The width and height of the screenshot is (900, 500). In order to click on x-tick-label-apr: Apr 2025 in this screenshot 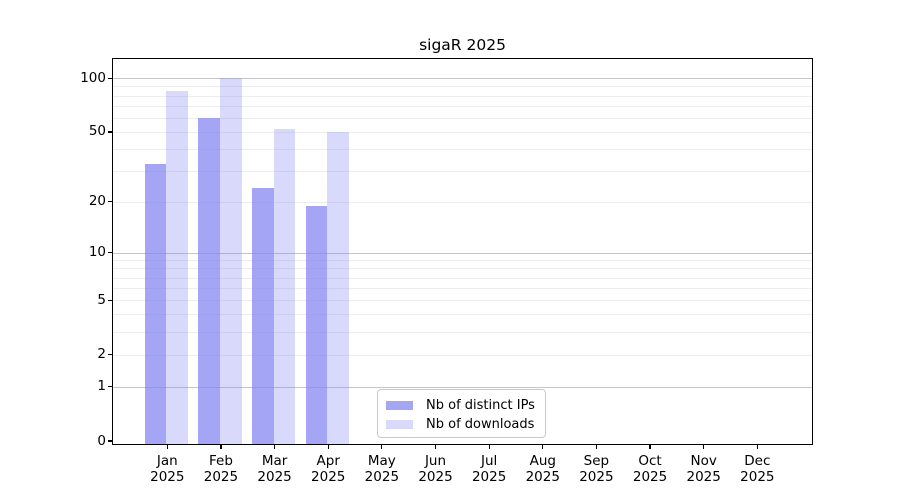, I will do `click(328, 469)`.